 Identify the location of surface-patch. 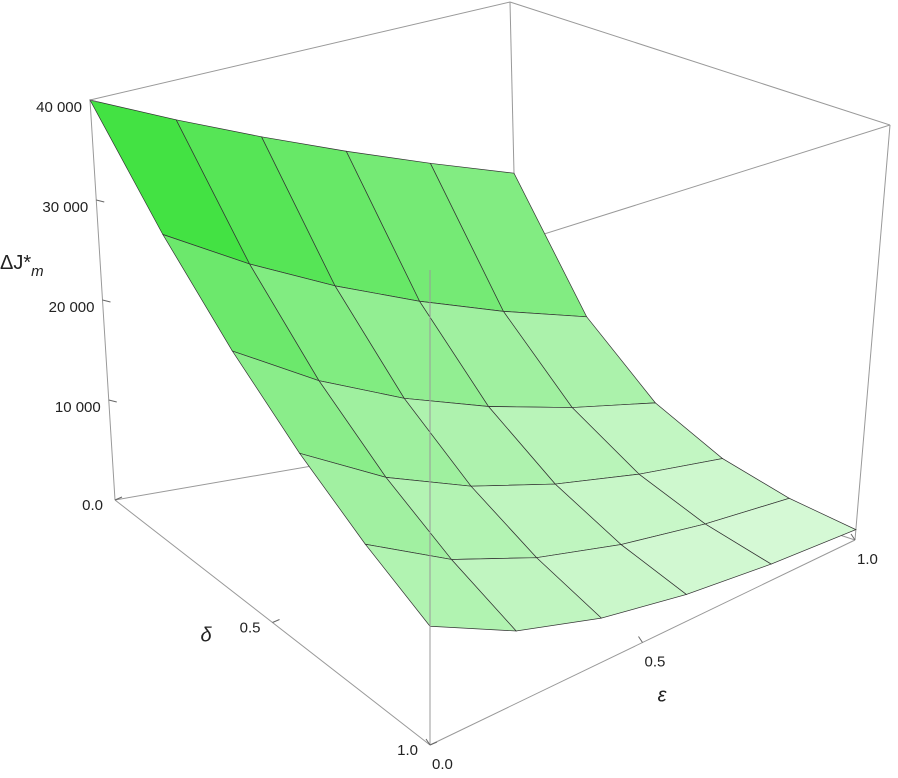
(440, 587).